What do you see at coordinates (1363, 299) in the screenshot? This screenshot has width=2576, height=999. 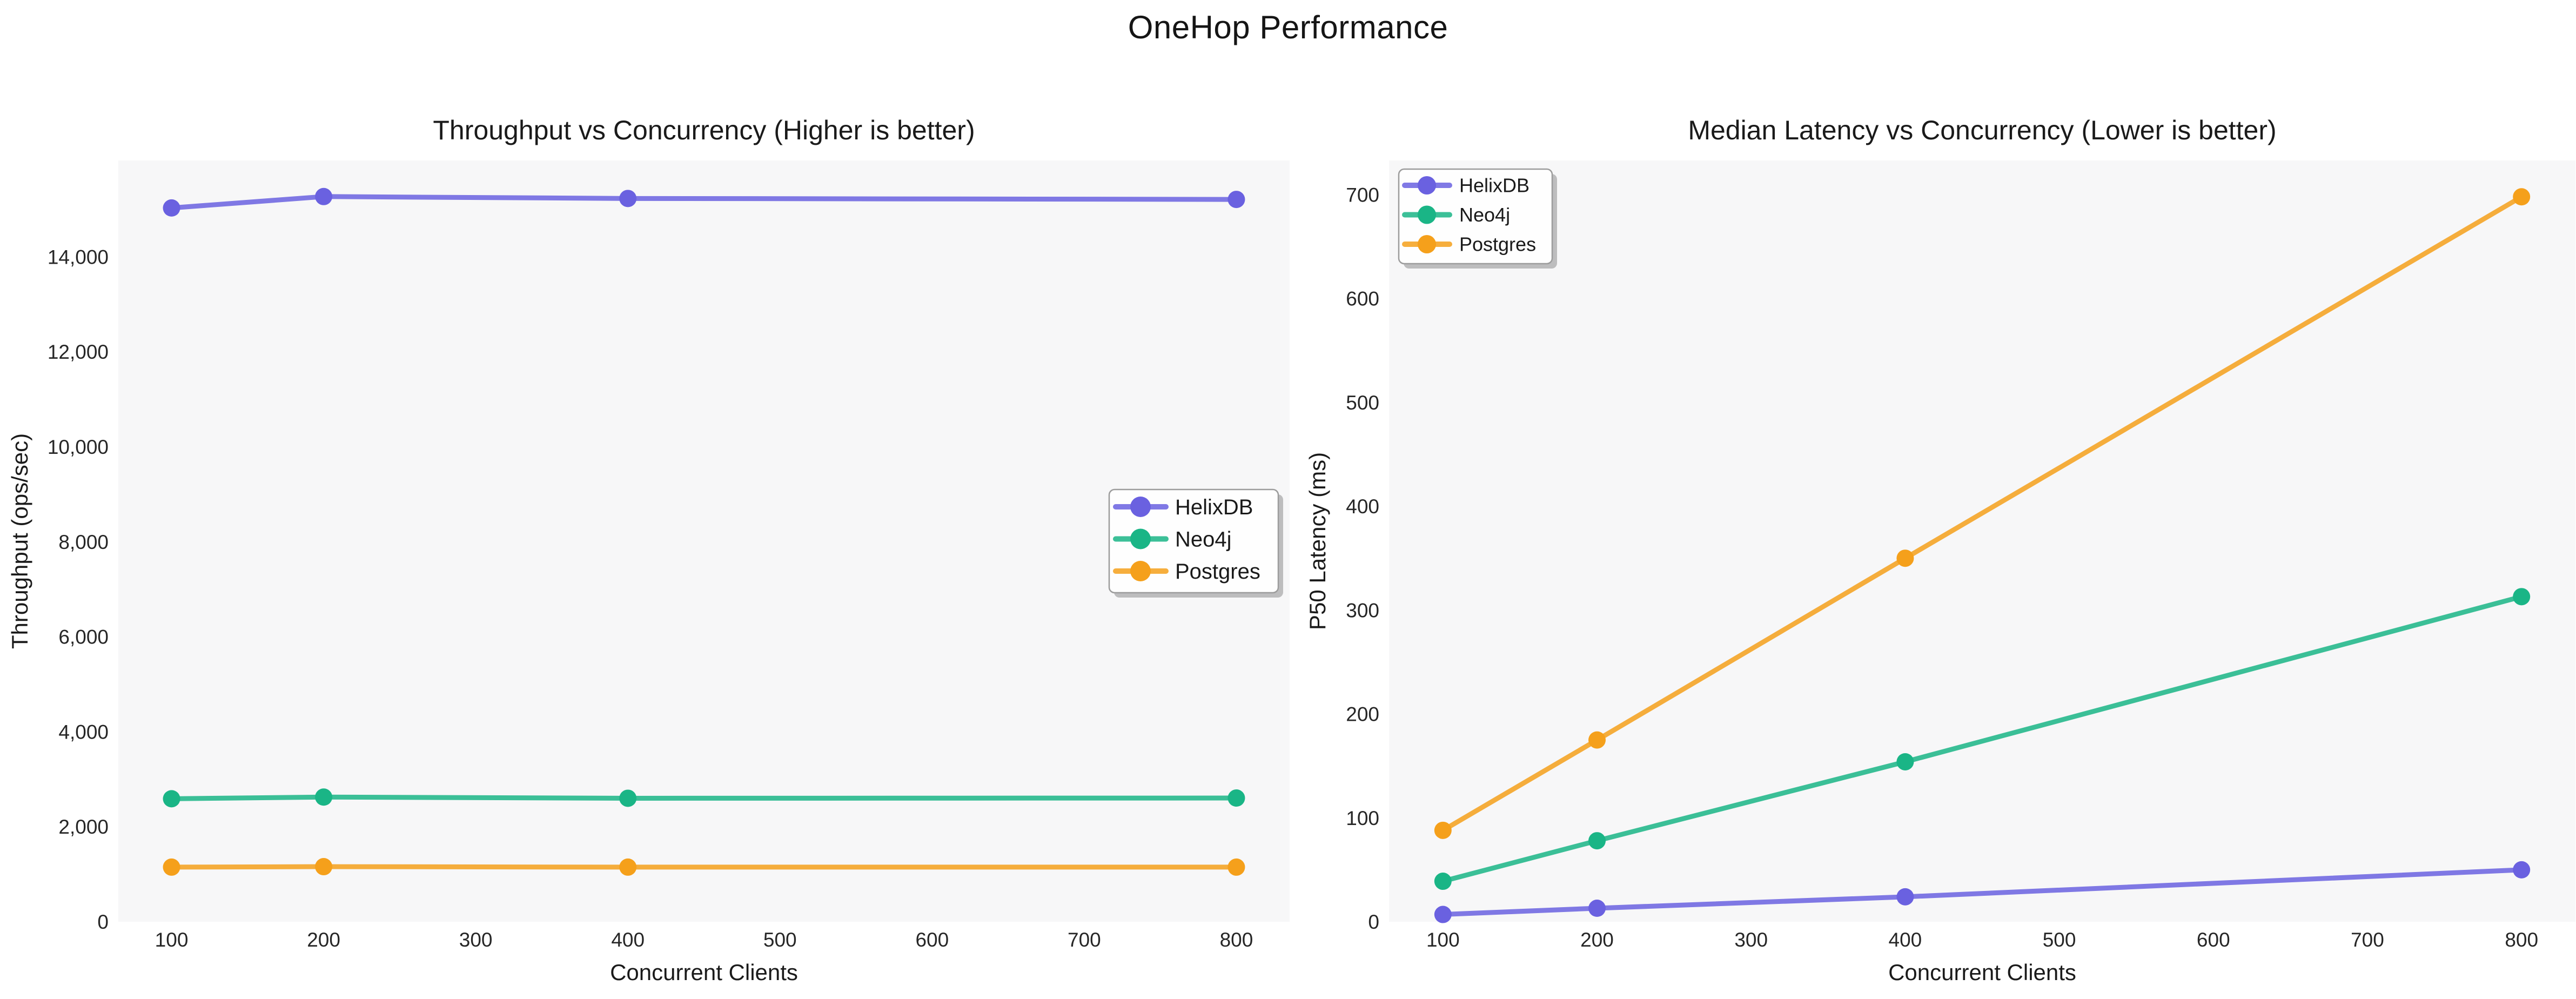 I see `y-tick-label: 600` at bounding box center [1363, 299].